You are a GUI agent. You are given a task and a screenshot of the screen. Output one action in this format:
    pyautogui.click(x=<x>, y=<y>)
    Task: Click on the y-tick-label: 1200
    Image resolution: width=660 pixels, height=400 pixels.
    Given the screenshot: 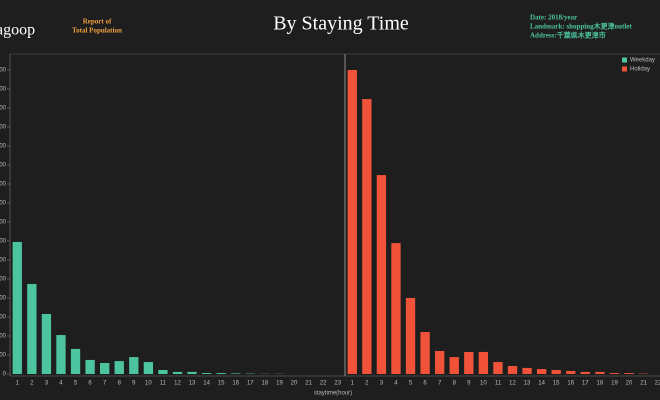 What is the action you would take?
    pyautogui.click(x=3, y=147)
    